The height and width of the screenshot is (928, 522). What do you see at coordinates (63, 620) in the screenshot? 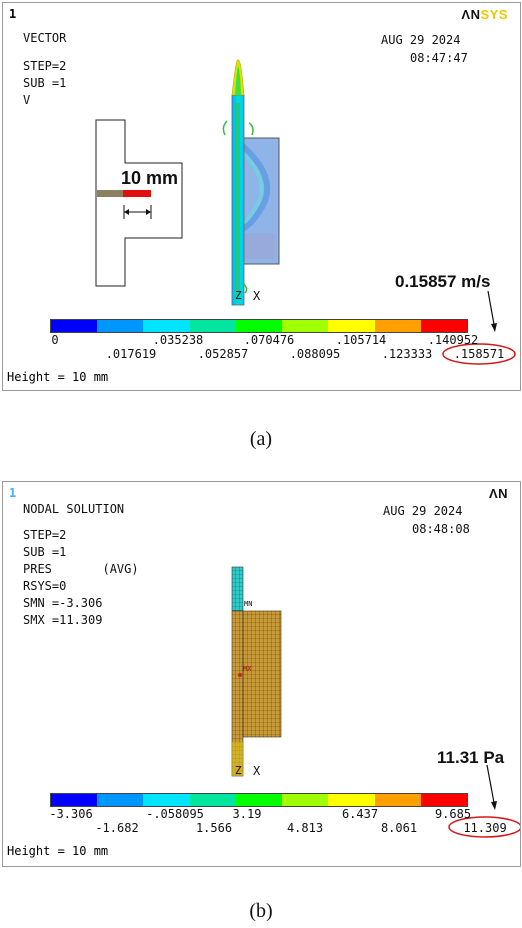
I see `max-value-label: SMX =11.309` at bounding box center [63, 620].